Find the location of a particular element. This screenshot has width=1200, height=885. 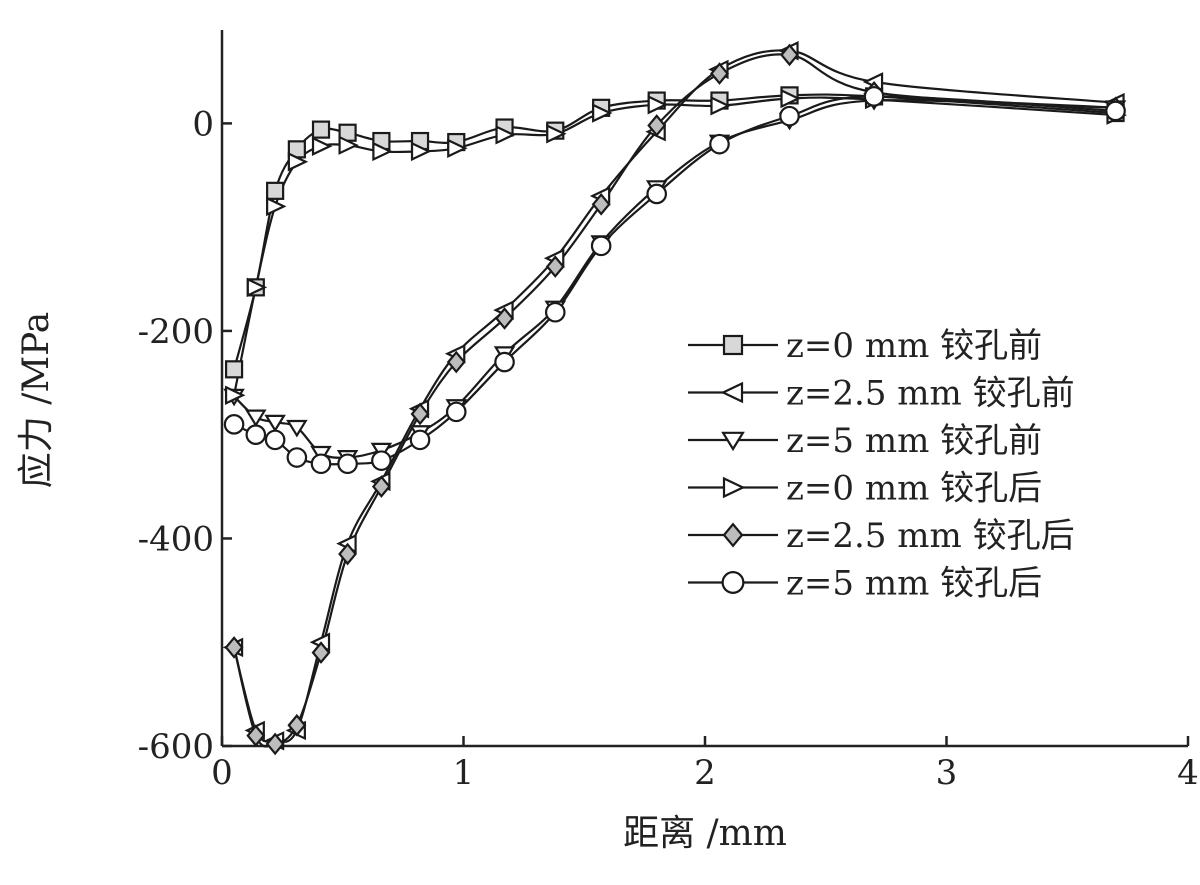

x-tick-label: 3 is located at coordinates (947, 773).